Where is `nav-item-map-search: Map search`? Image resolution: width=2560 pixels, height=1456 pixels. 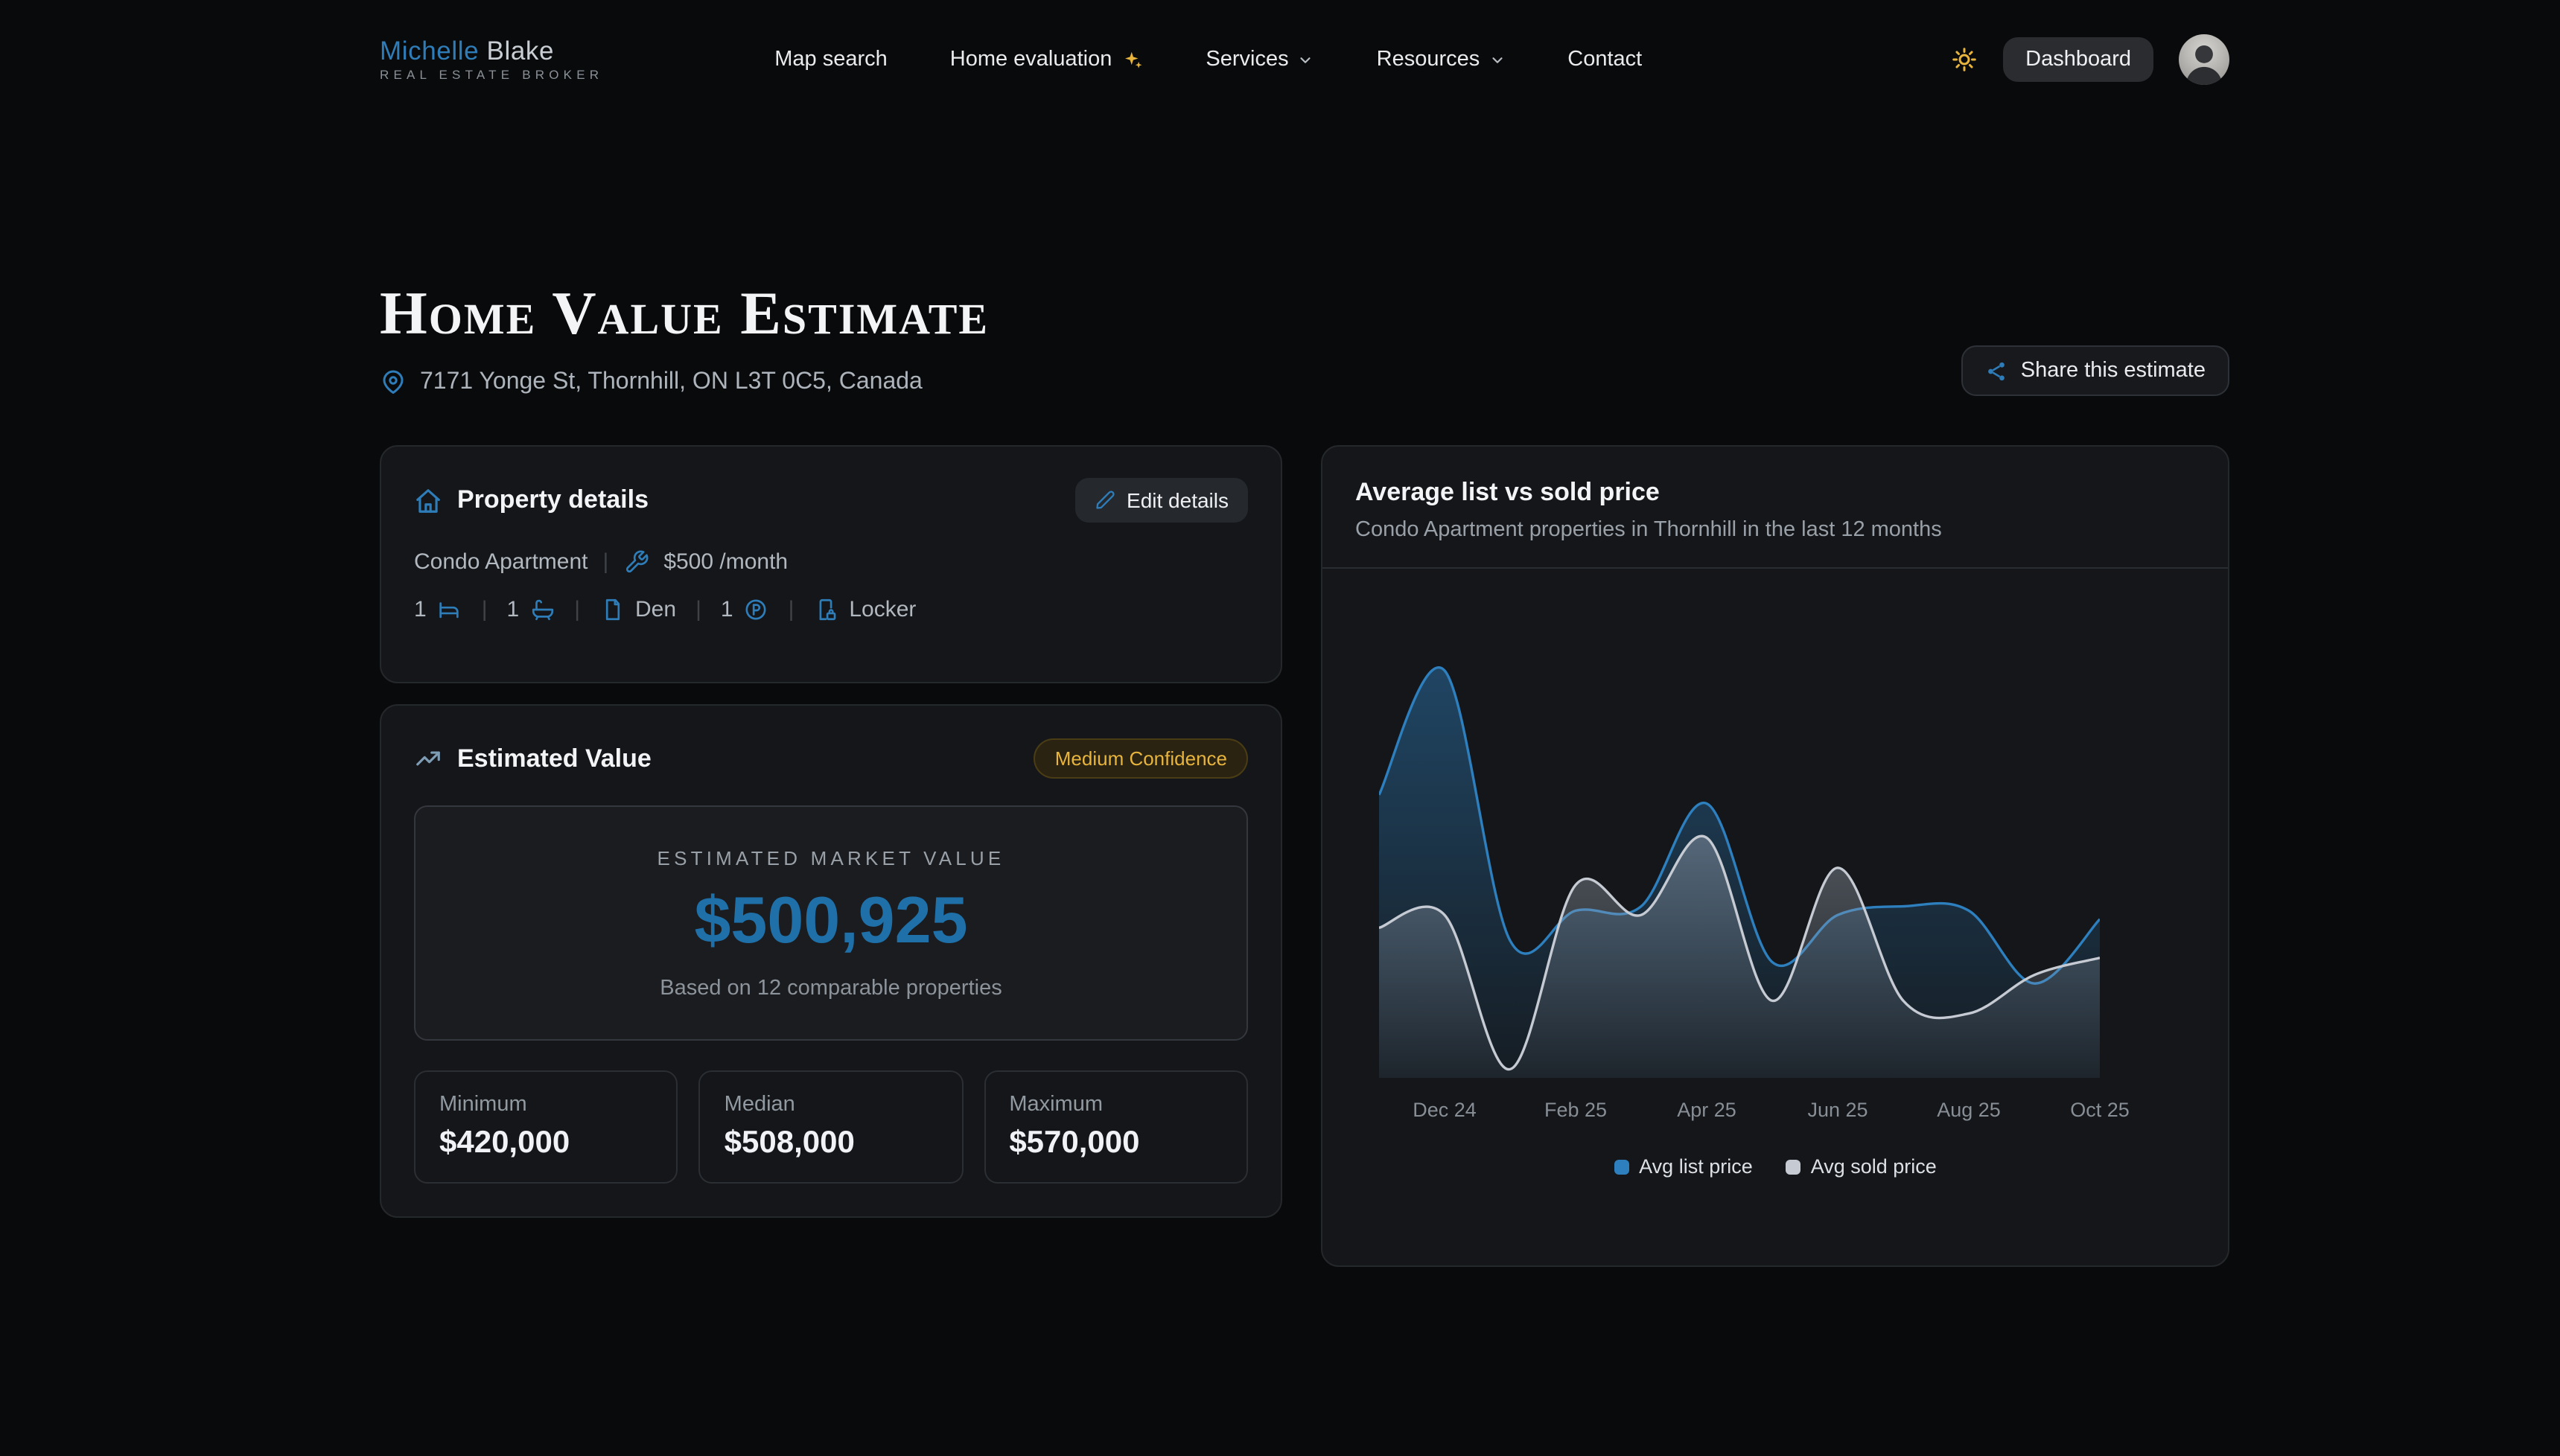
nav-item-map-search: Map search is located at coordinates (831, 59).